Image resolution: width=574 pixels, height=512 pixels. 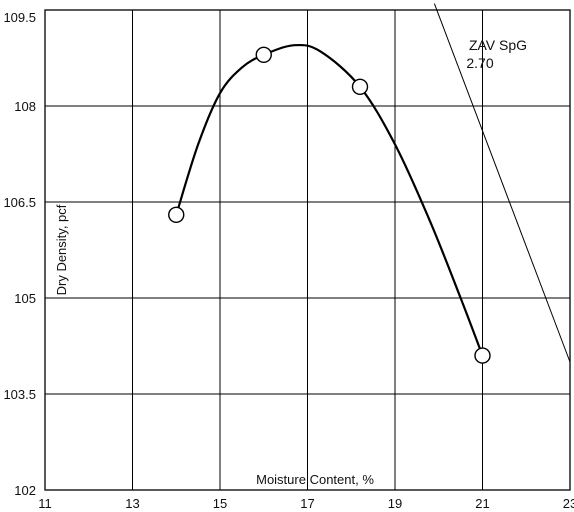 I want to click on x-axis-ticks: 11 13 15 17 19 21 23, so click(x=306, y=503).